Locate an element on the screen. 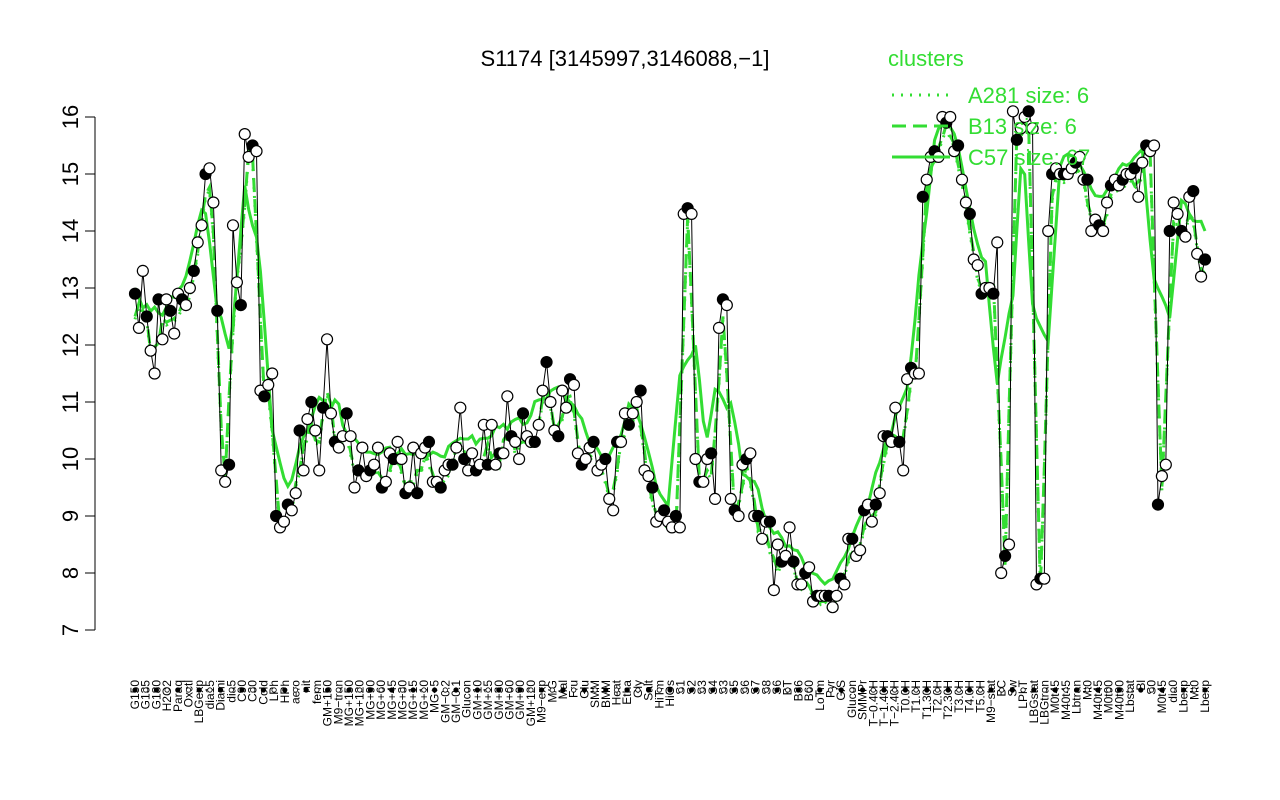 The height and width of the screenshot is (800, 1280). x-tick-label: Lbstat is located at coordinates (1130, 695).